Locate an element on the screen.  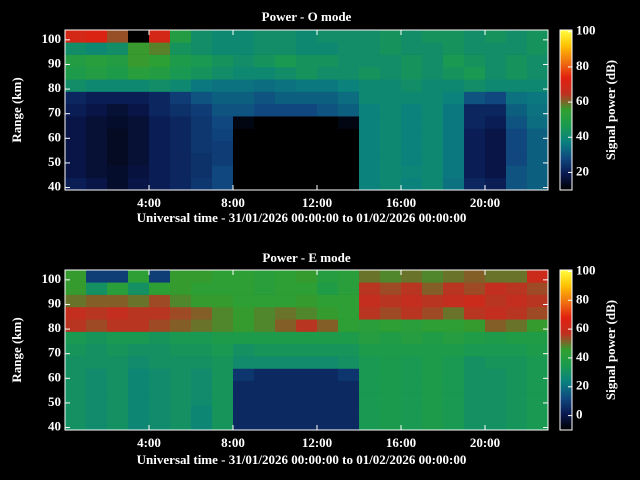
x-tick-label: 12:00 is located at coordinates (317, 202).